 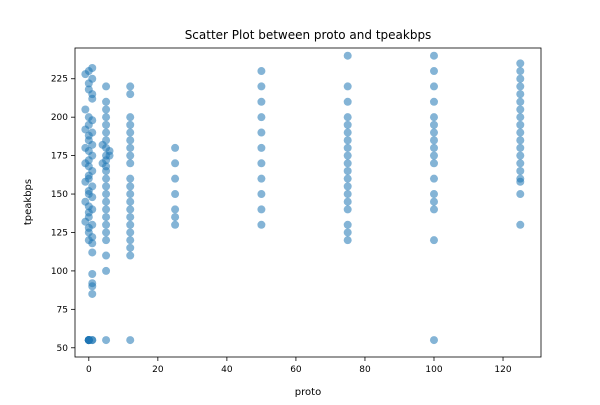 I want to click on y-tick-label: 175, so click(x=59, y=157).